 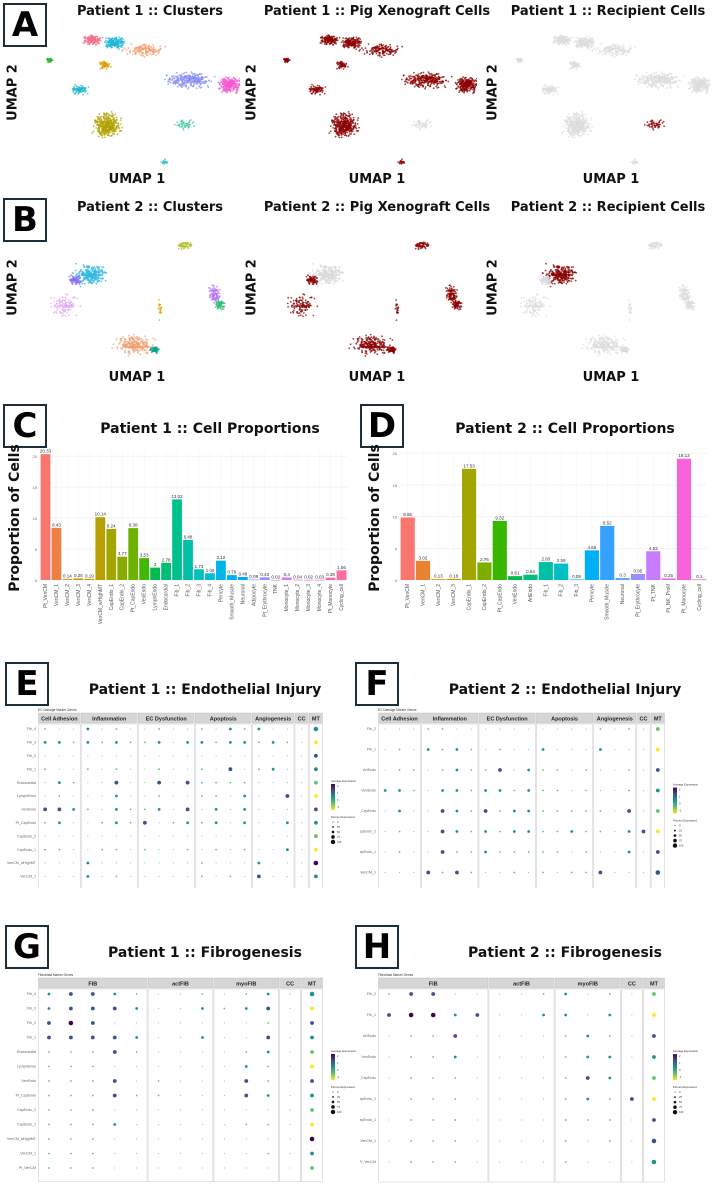 What do you see at coordinates (27, 1168) in the screenshot?
I see `row-label: Pt_VenCM` at bounding box center [27, 1168].